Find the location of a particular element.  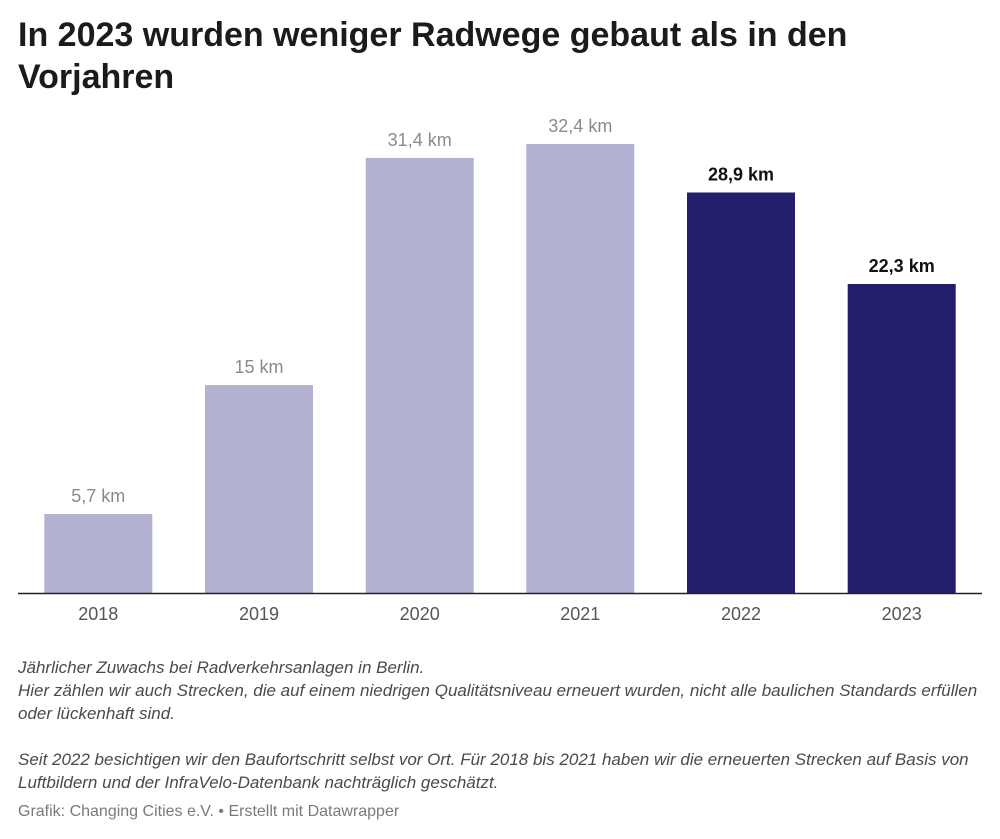

value-label-2023: 22,3 km is located at coordinates (902, 266).